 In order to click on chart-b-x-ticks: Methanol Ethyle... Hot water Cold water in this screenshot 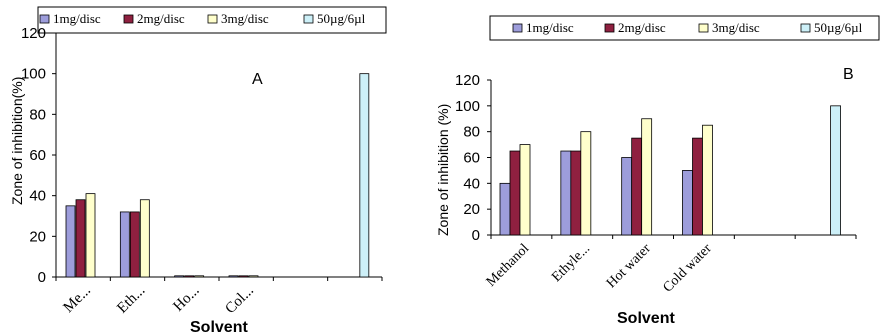, I will do `click(670, 265)`.